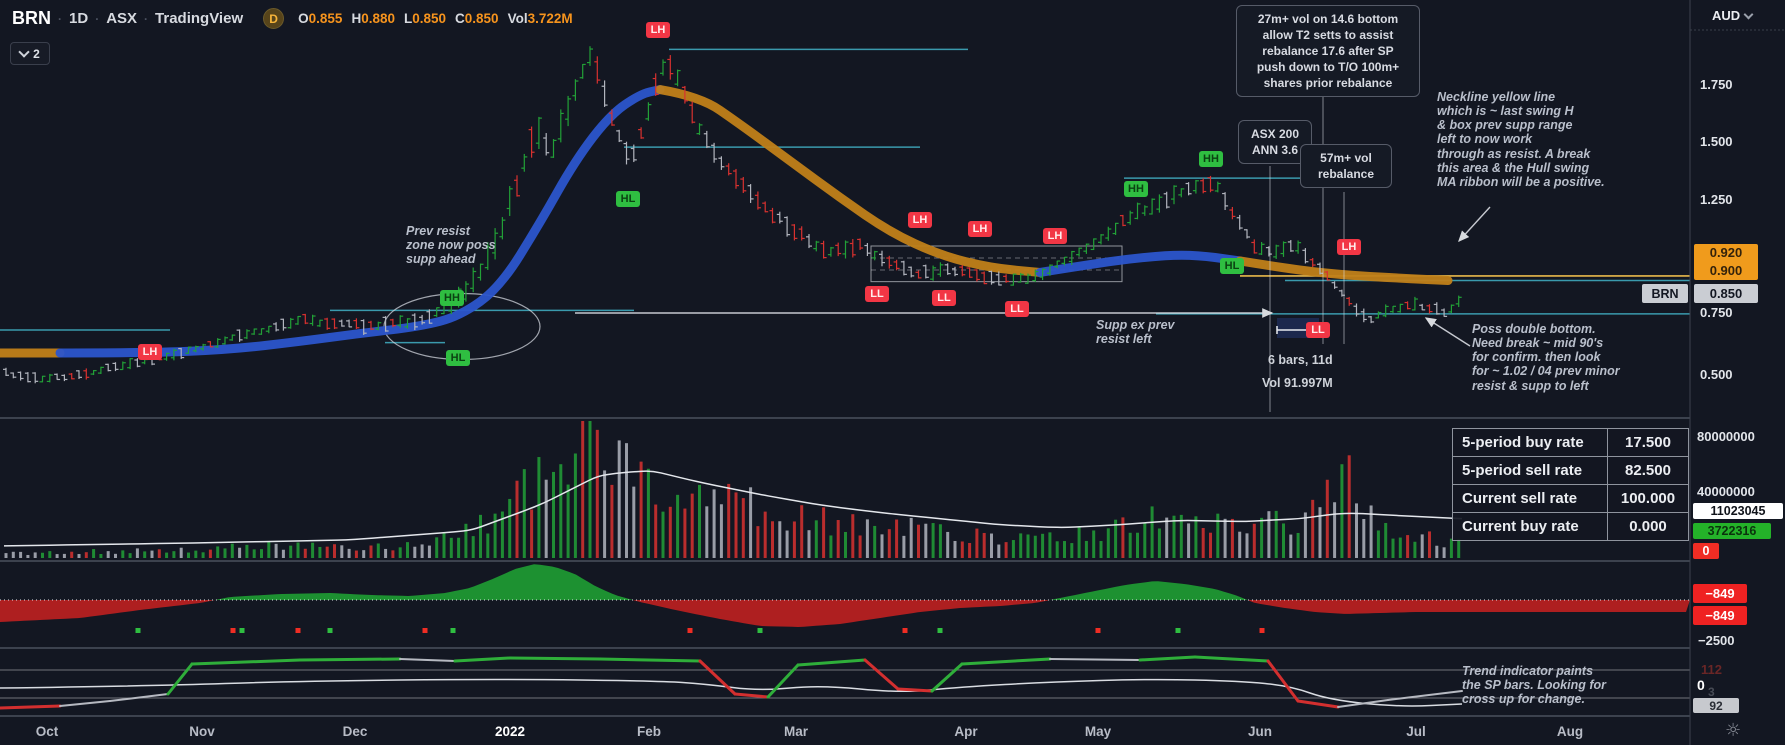 The height and width of the screenshot is (745, 1785). Describe the element at coordinates (649, 731) in the screenshot. I see `time-label-feb: Feb` at that location.